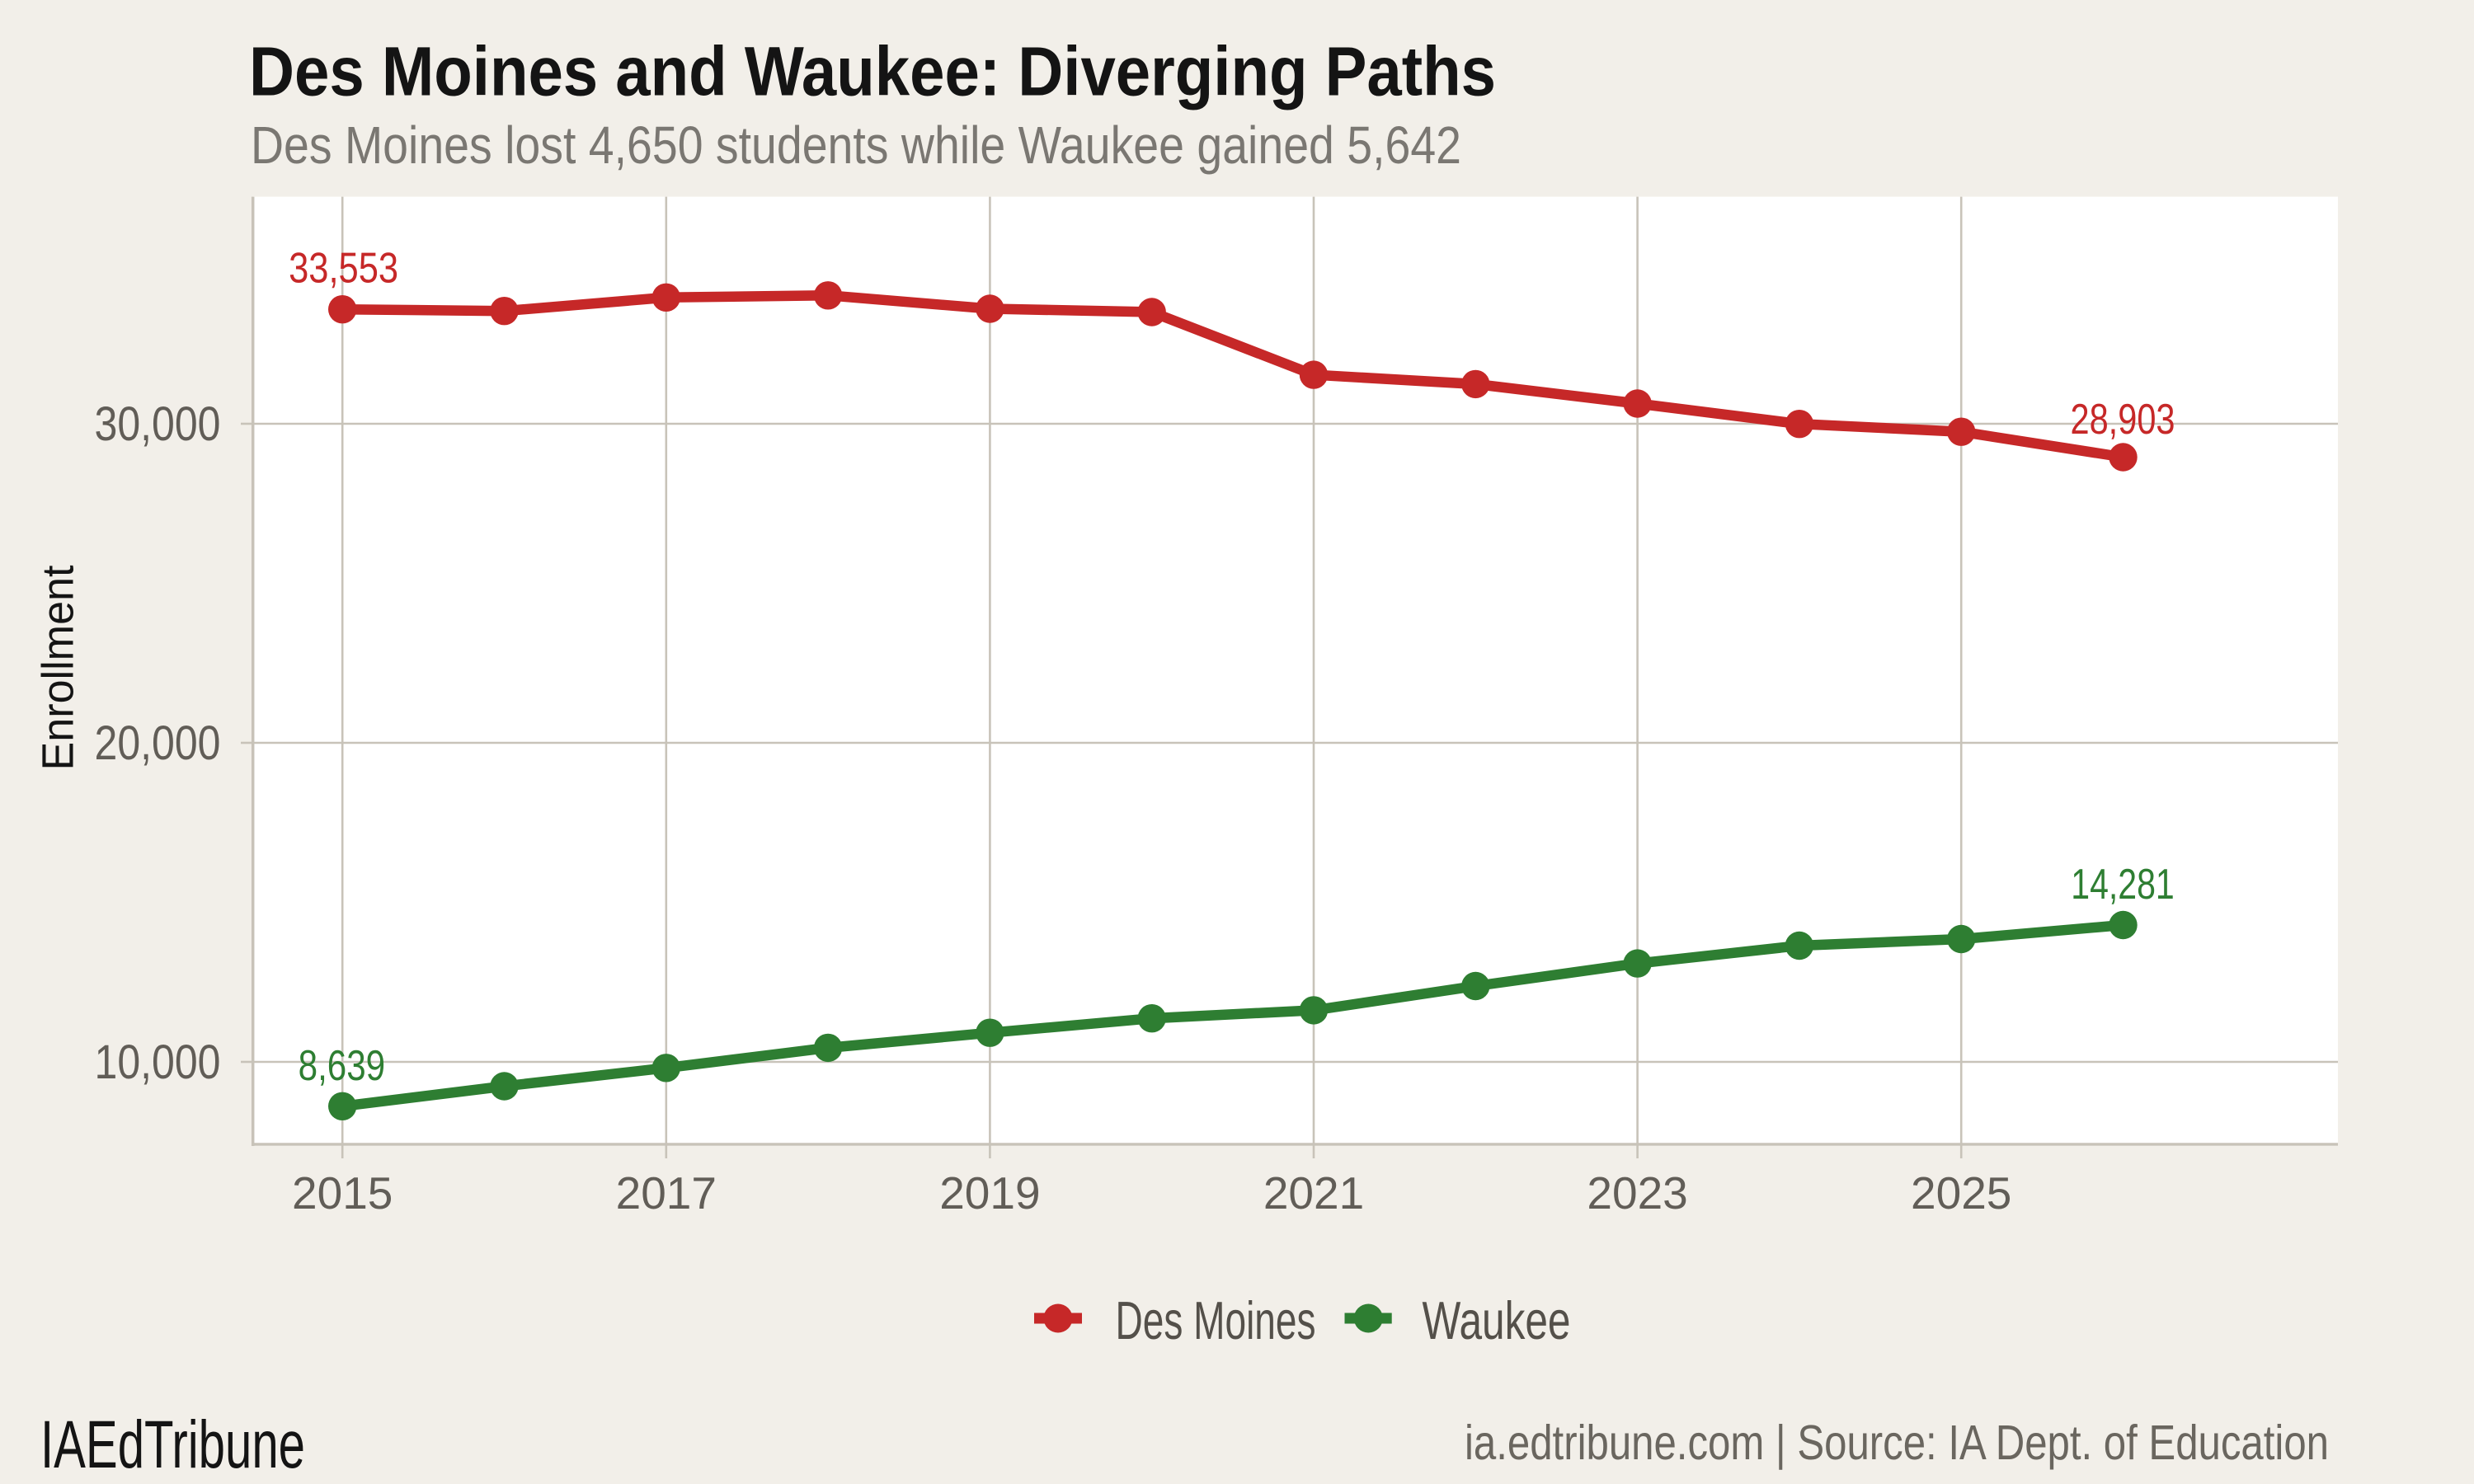 This screenshot has height=1484, width=2474. I want to click on svg-text: 33,553, so click(343, 268).